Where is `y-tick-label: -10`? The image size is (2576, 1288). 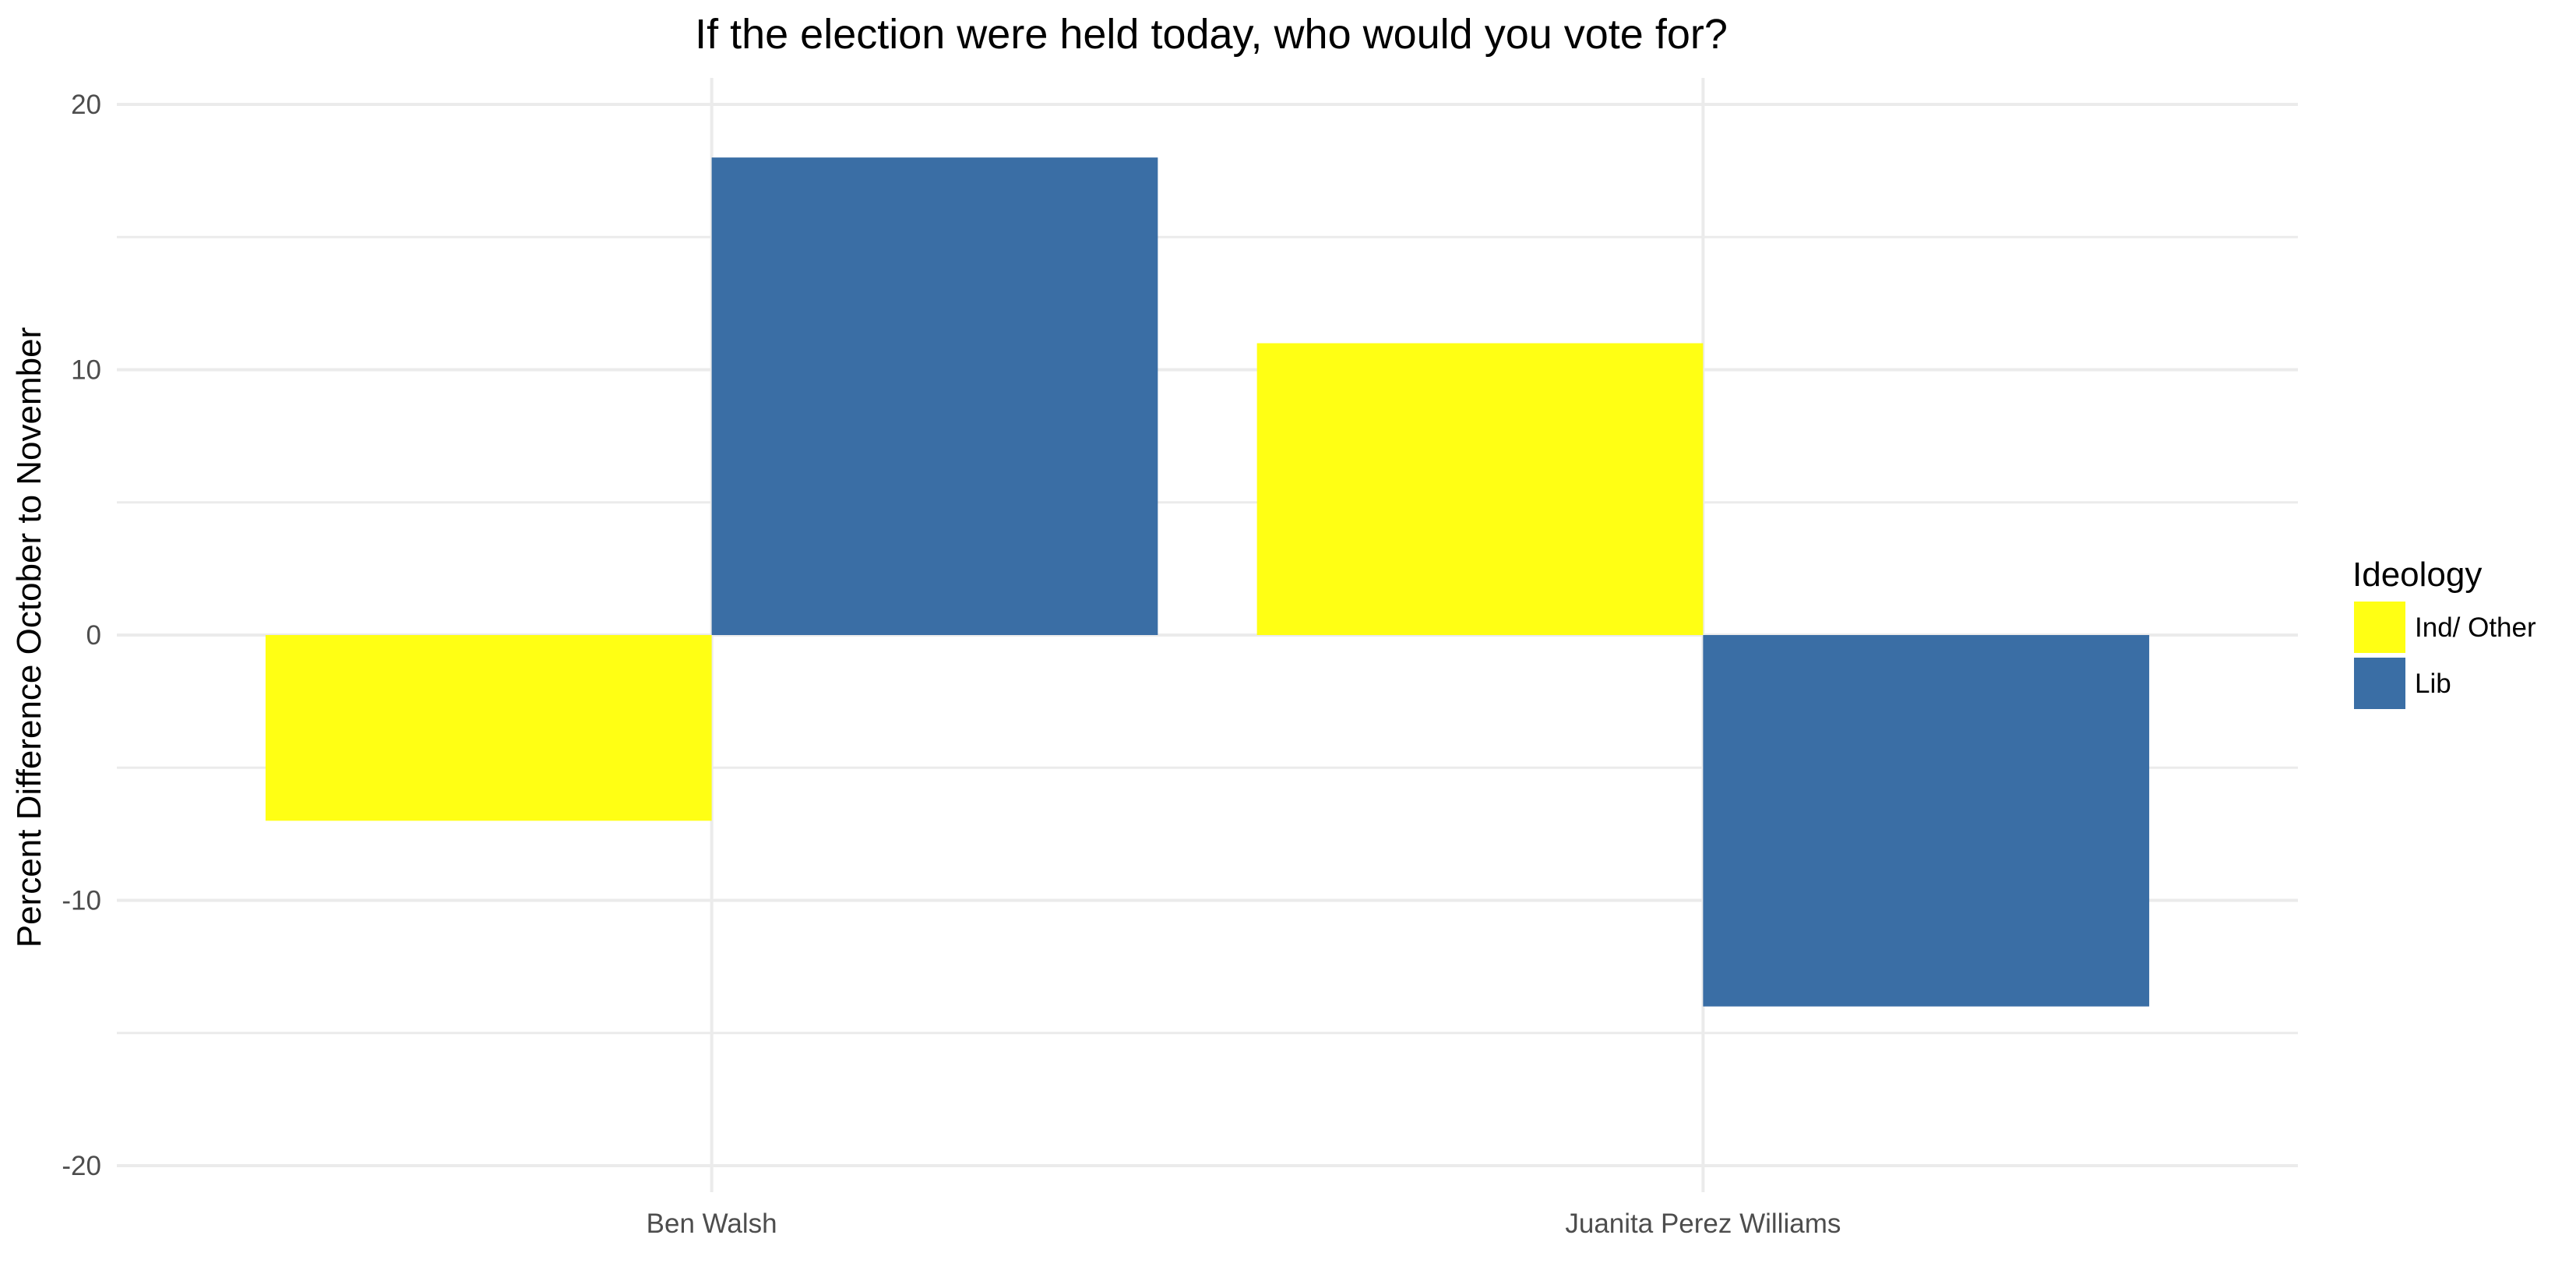
y-tick-label: -10 is located at coordinates (81, 900).